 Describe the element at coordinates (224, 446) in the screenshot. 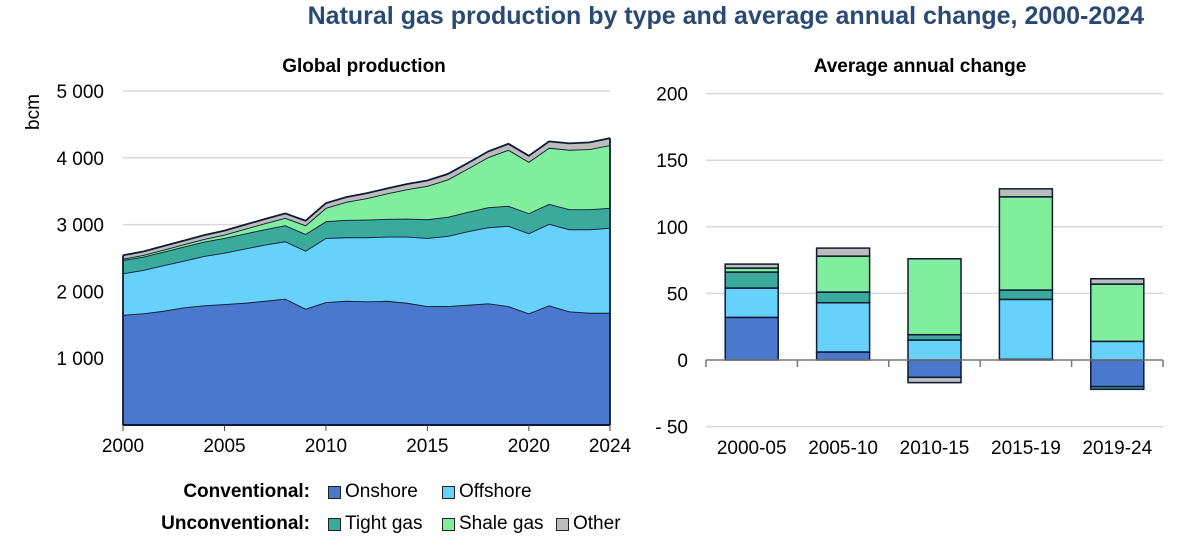

I see `x-tick-label: 2005` at that location.